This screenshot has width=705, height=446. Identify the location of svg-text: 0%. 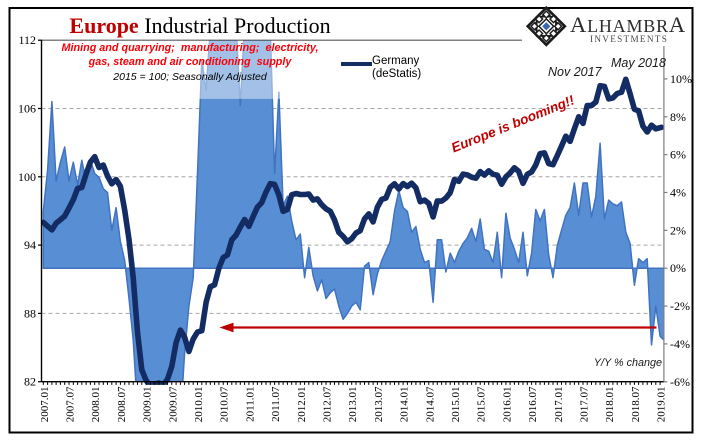
(678, 268).